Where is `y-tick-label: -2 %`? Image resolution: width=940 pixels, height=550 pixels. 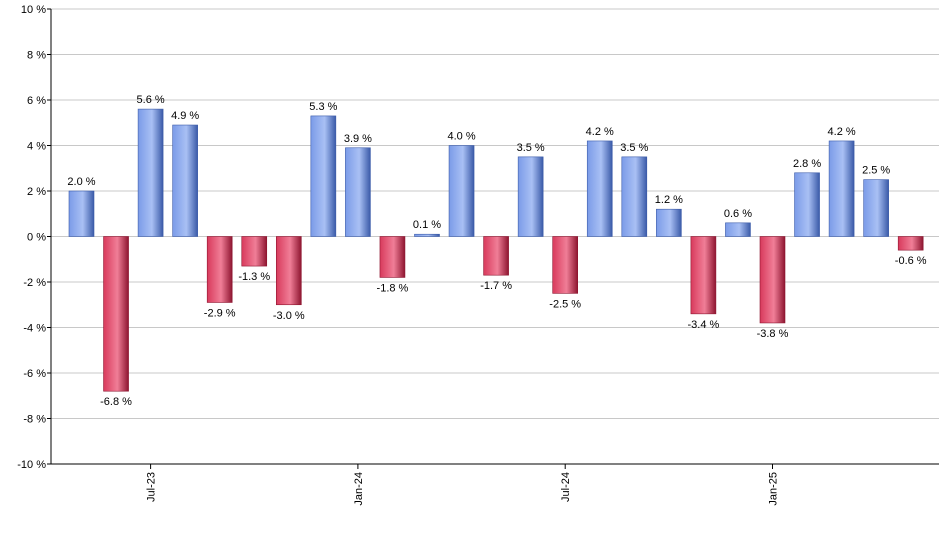 y-tick-label: -2 % is located at coordinates (34, 283).